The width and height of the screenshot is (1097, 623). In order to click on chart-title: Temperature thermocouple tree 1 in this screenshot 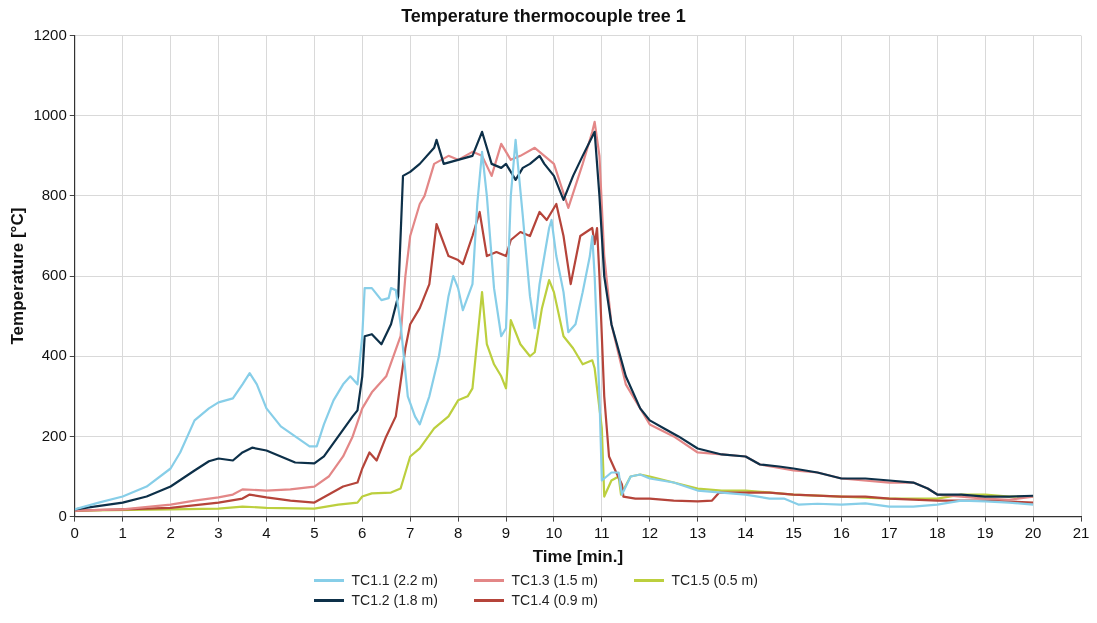, I will do `click(543, 15)`.